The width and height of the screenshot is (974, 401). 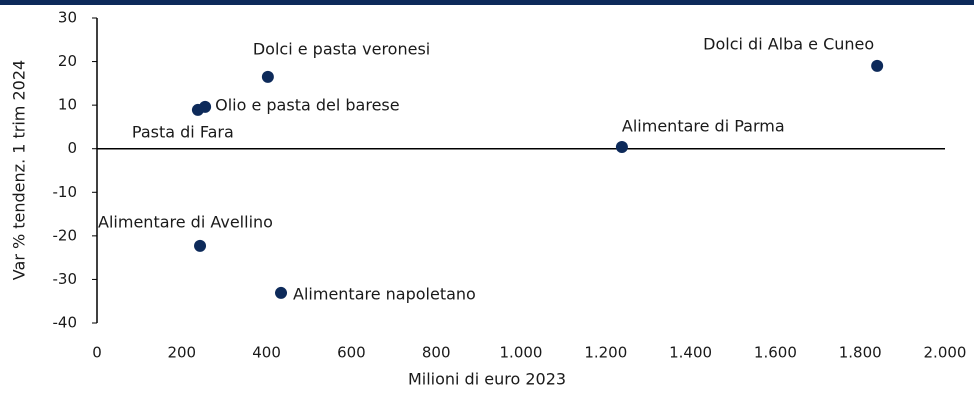 What do you see at coordinates (605, 353) in the screenshot?
I see `x-tick-label: 1.200` at bounding box center [605, 353].